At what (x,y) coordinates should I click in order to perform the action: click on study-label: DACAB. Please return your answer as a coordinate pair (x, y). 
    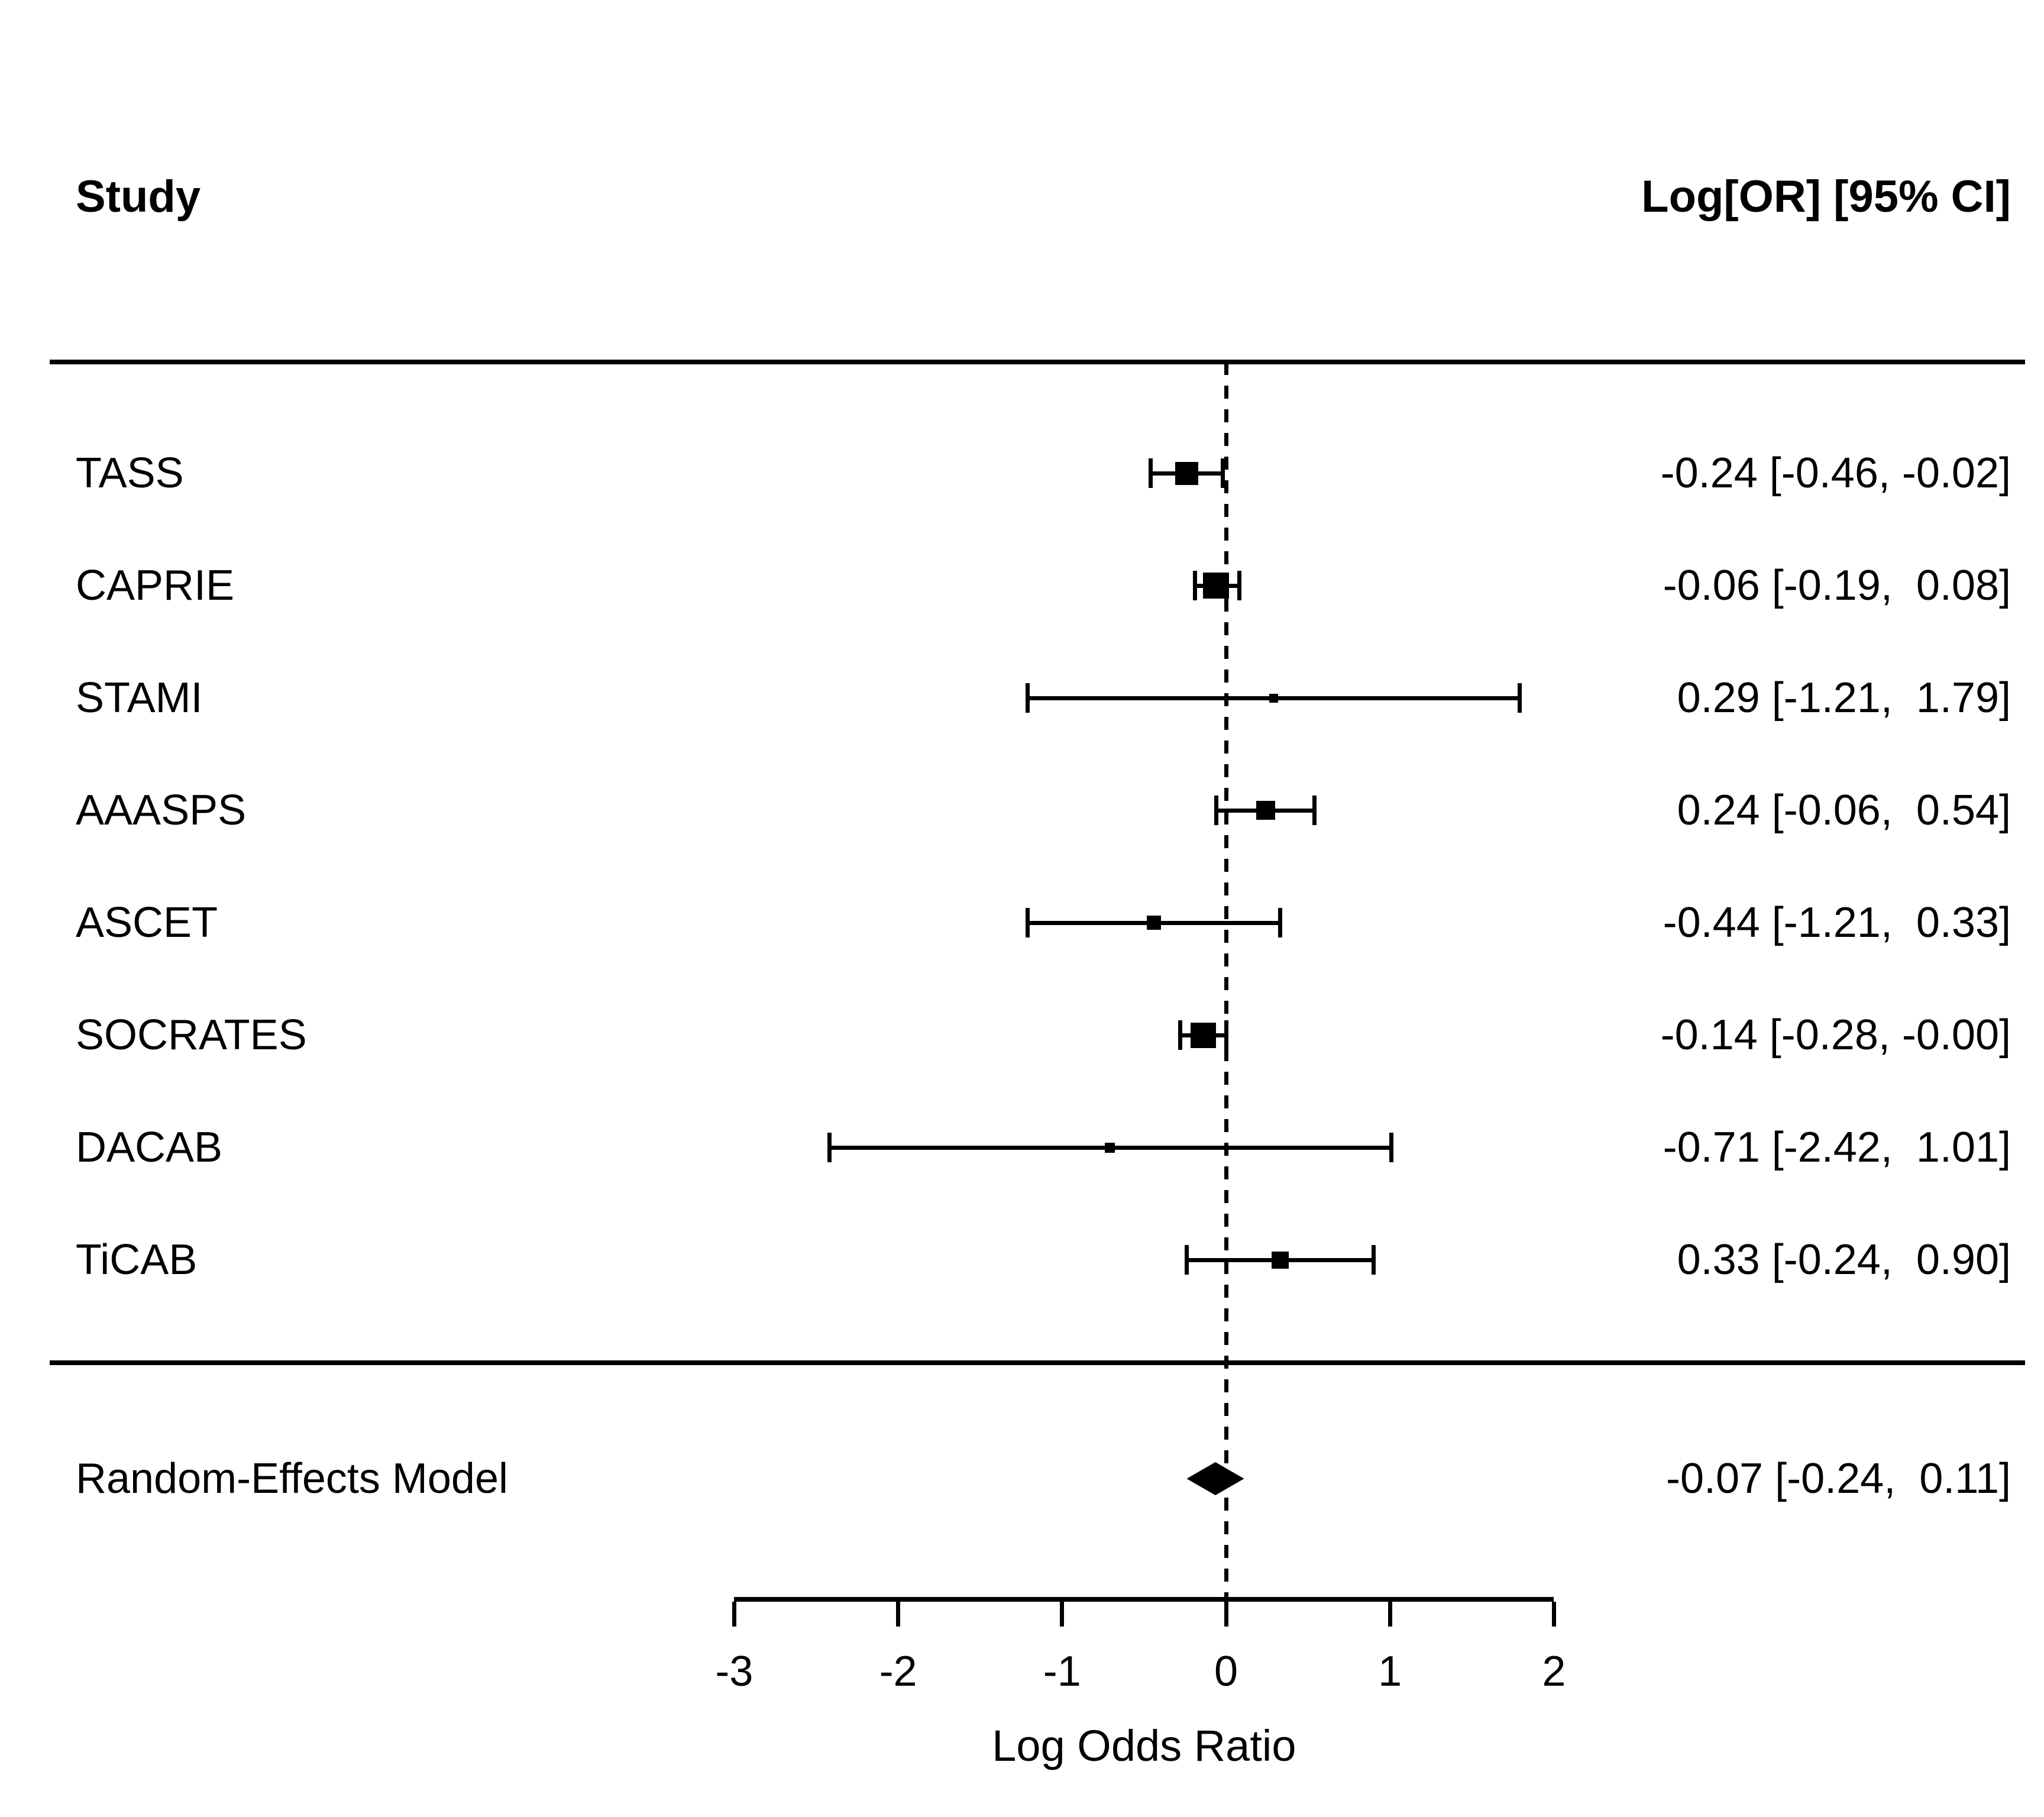
    Looking at the image, I should click on (149, 1147).